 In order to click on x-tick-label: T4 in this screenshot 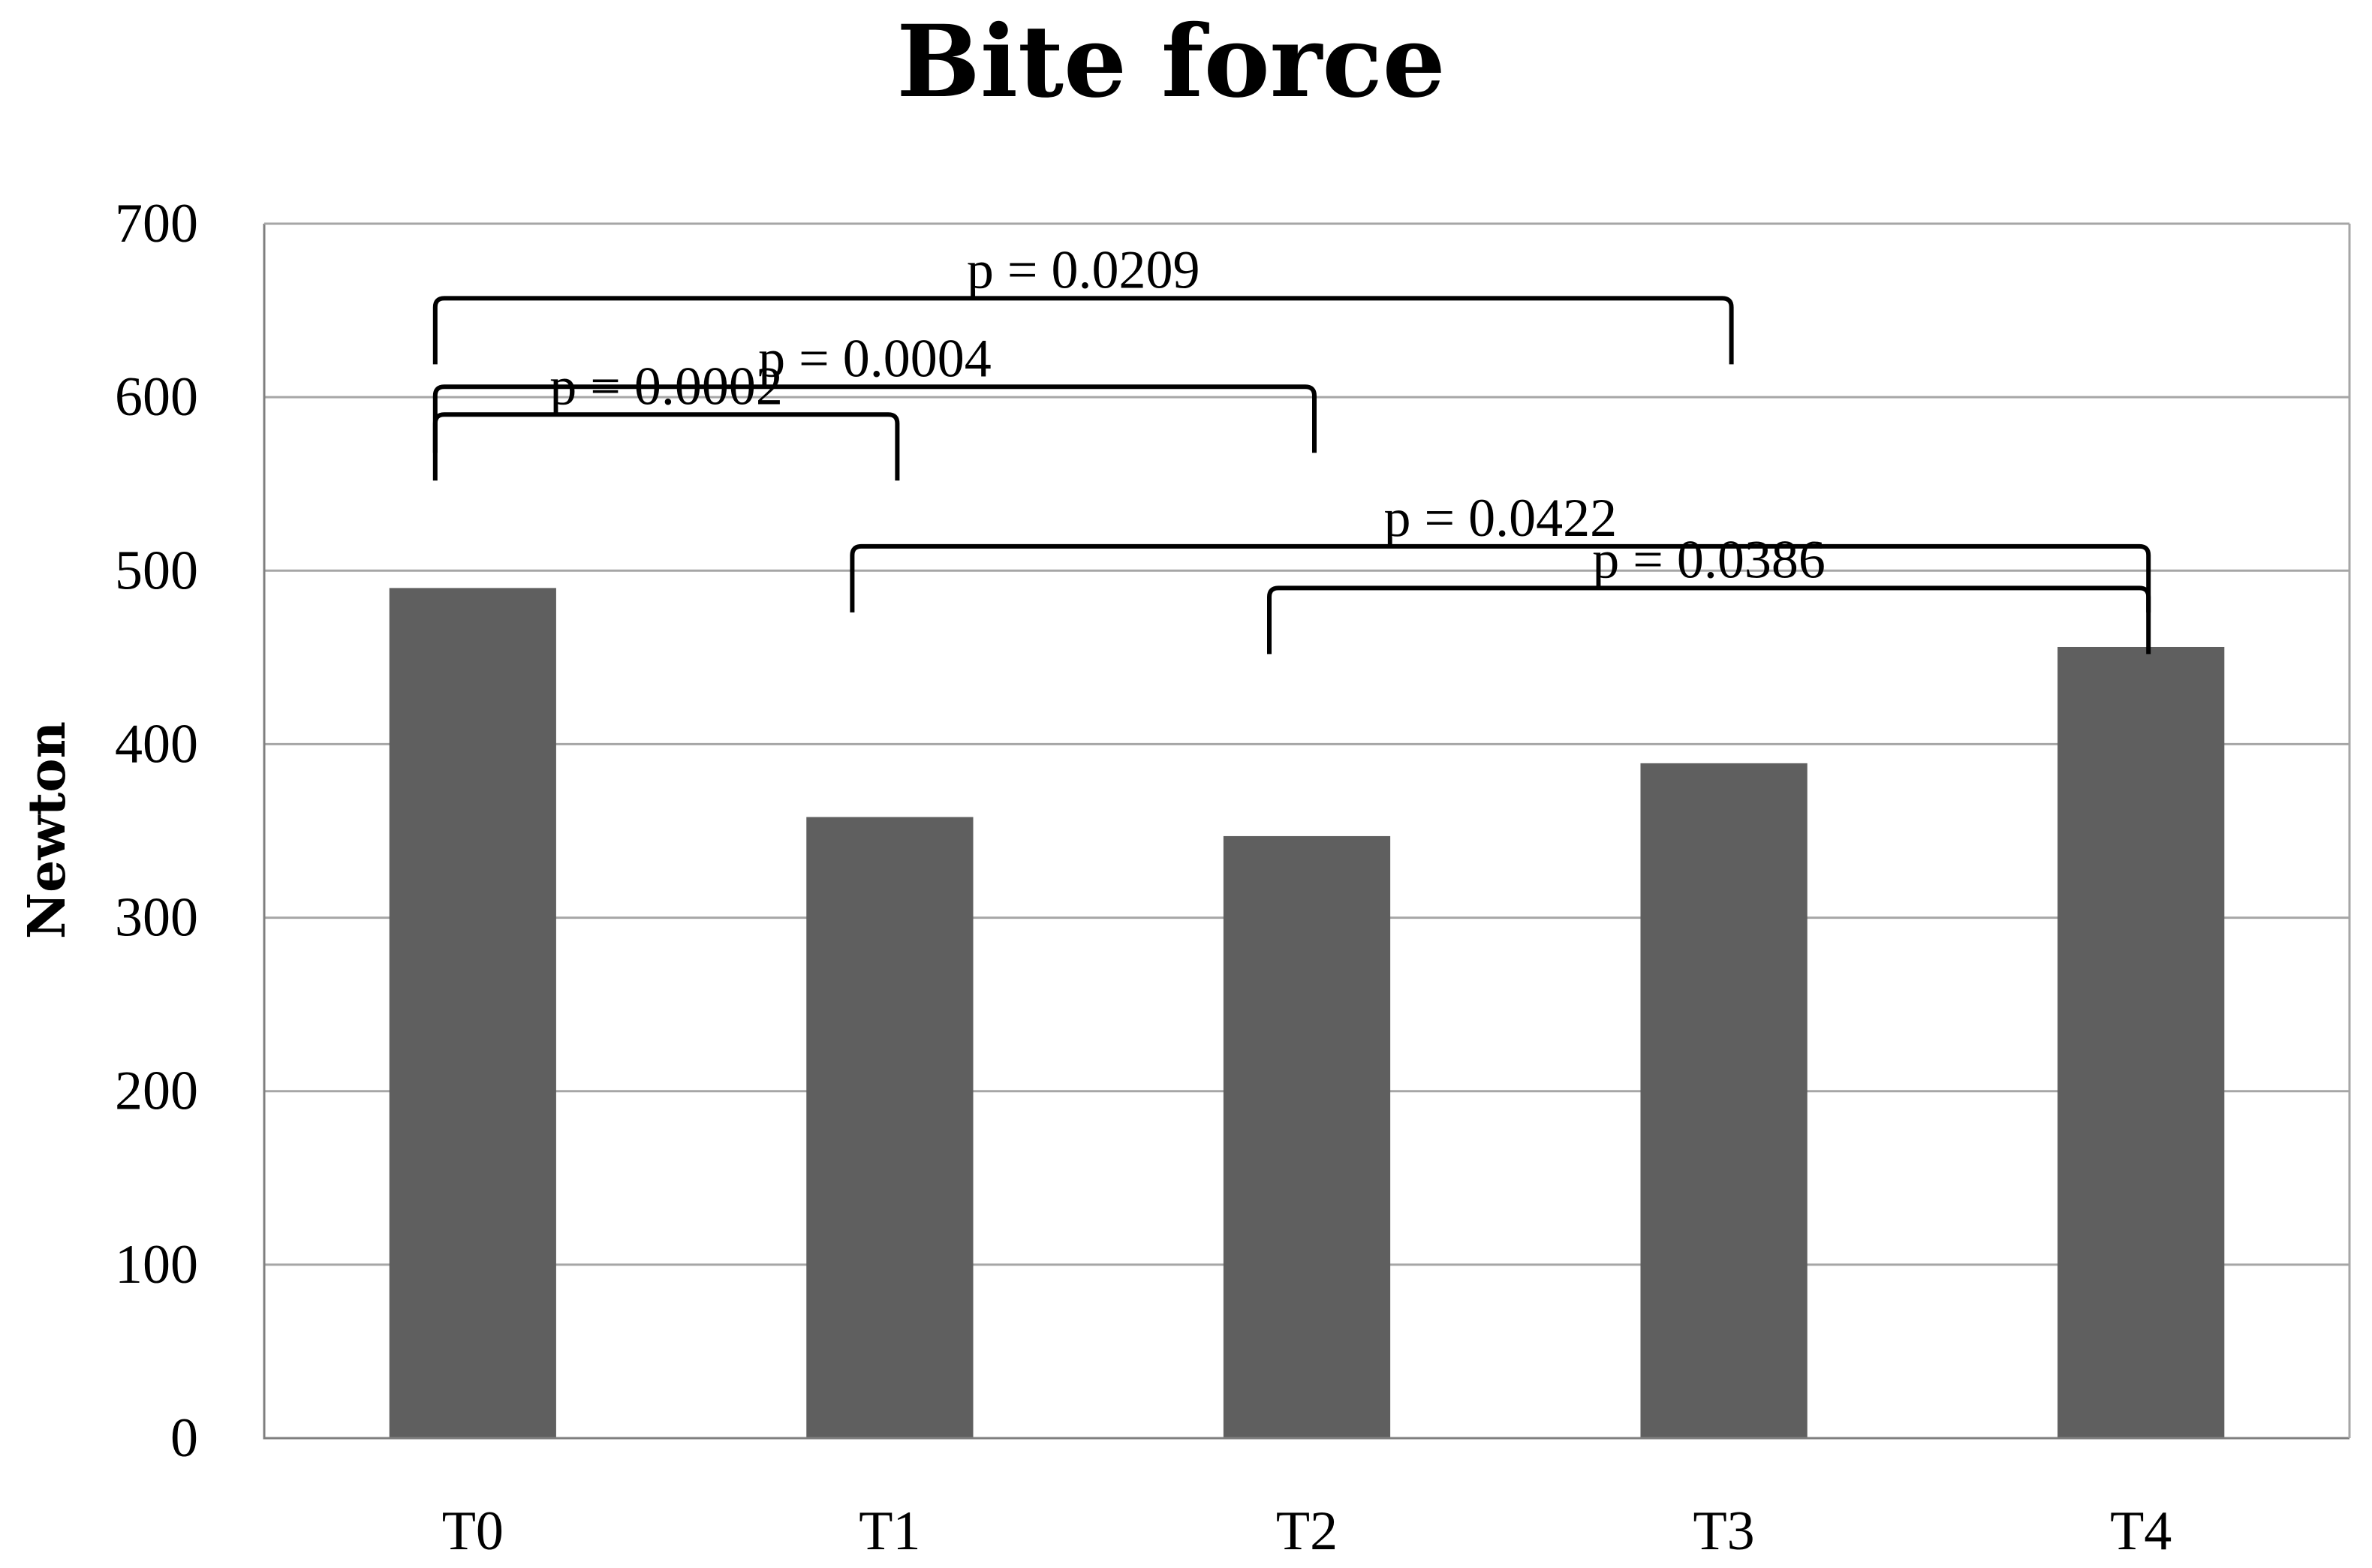, I will do `click(2141, 1531)`.